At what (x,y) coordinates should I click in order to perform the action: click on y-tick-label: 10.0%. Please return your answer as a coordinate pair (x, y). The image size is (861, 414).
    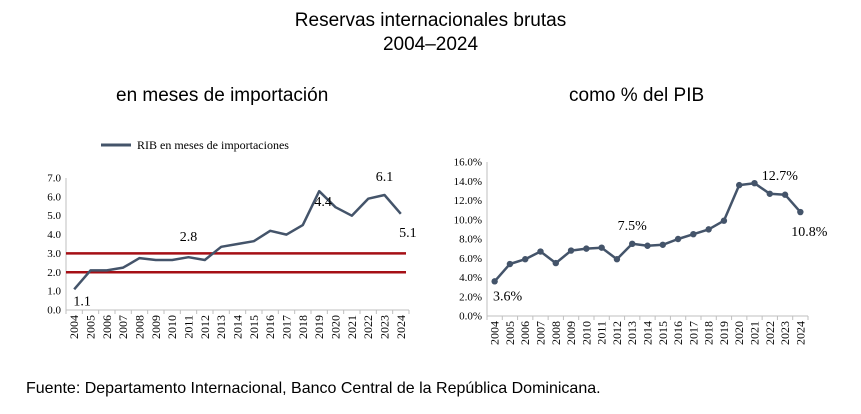
    Looking at the image, I should click on (468, 220).